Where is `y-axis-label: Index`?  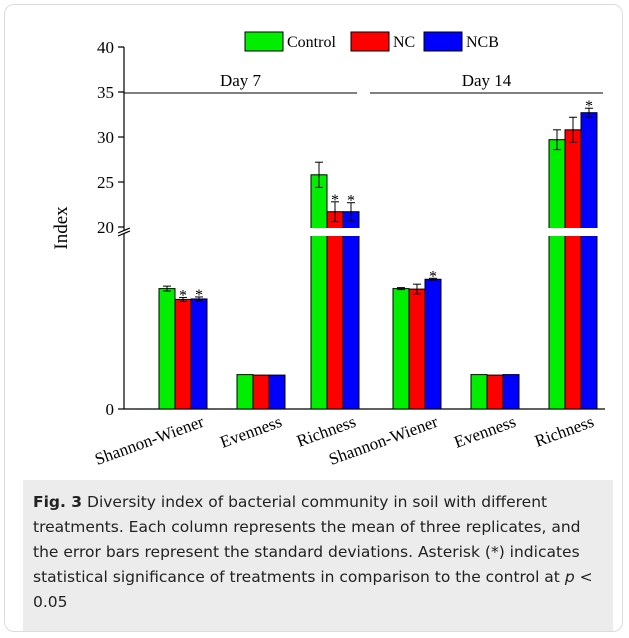 y-axis-label: Index is located at coordinates (61, 228).